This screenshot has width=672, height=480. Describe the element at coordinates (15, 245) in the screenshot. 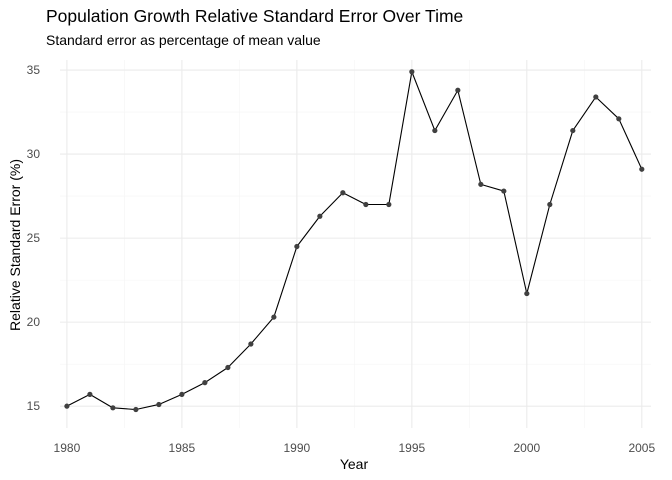

I see `y-axis-title: Relative Standard Error (%)` at that location.